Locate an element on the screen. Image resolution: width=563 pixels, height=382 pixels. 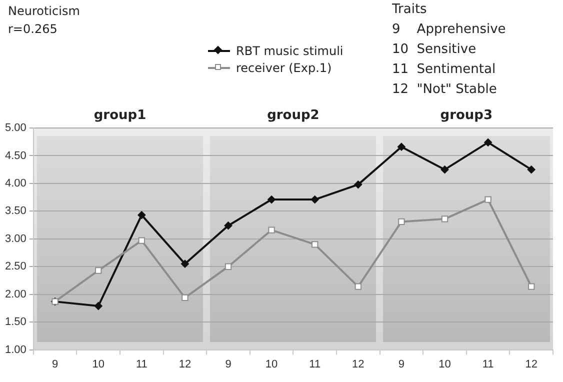
text: group2 is located at coordinates (293, 115).